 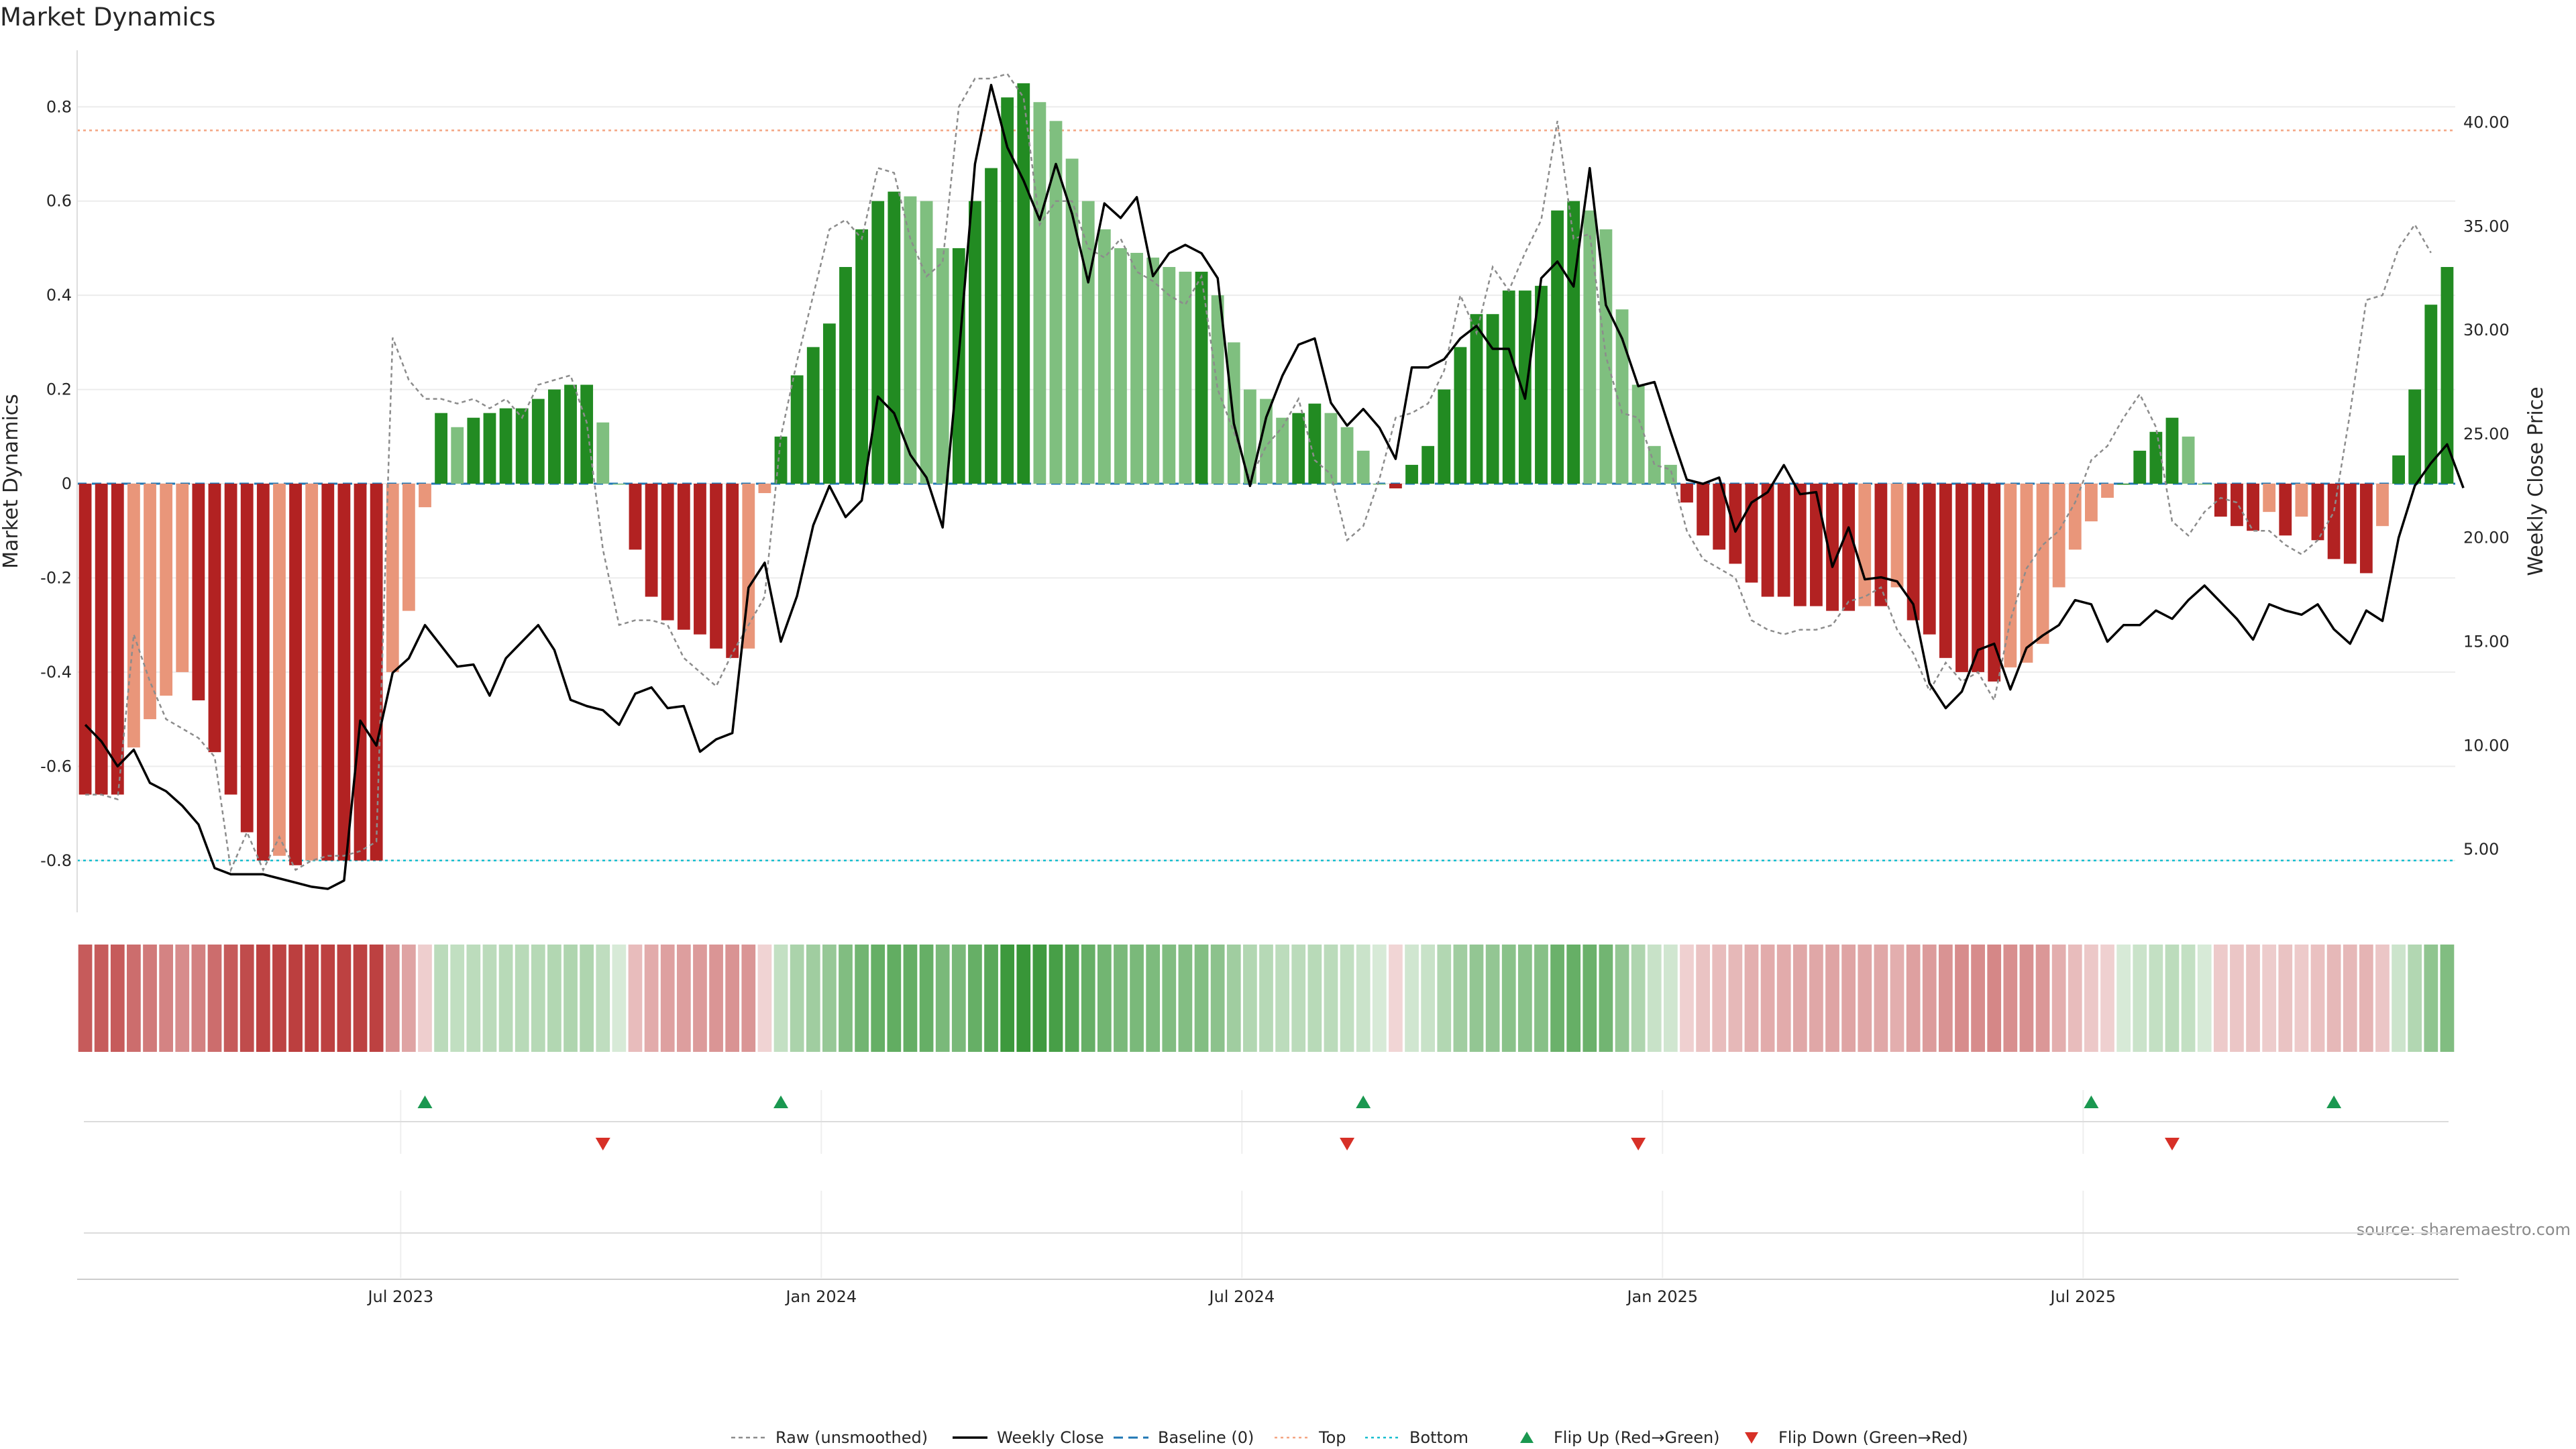 What do you see at coordinates (1266, 998) in the screenshot?
I see `heat-strip` at bounding box center [1266, 998].